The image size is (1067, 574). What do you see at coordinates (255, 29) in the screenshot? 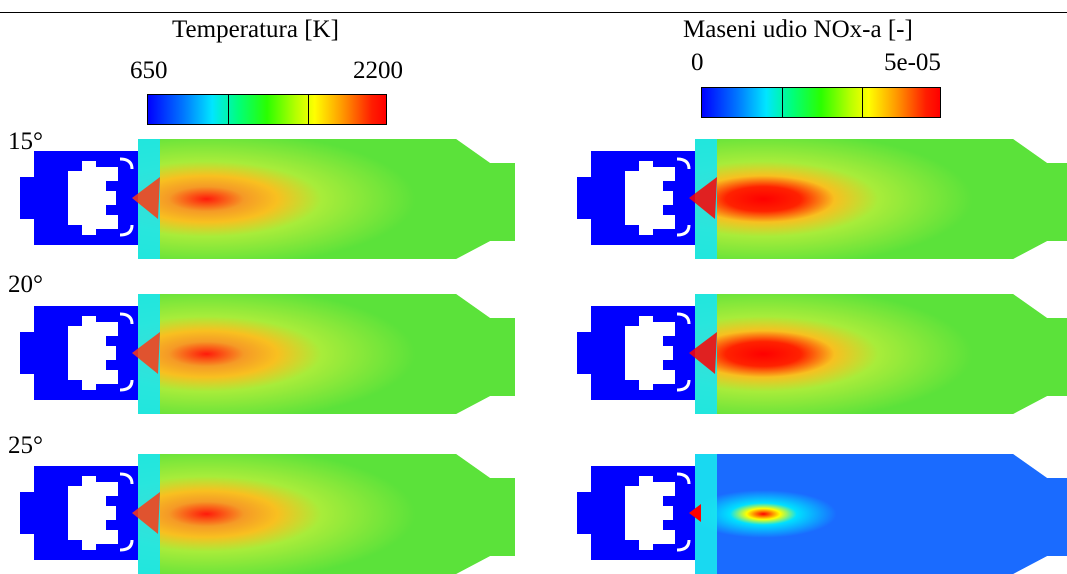
I see `temperature-legend-title: Temperatura [K]` at bounding box center [255, 29].